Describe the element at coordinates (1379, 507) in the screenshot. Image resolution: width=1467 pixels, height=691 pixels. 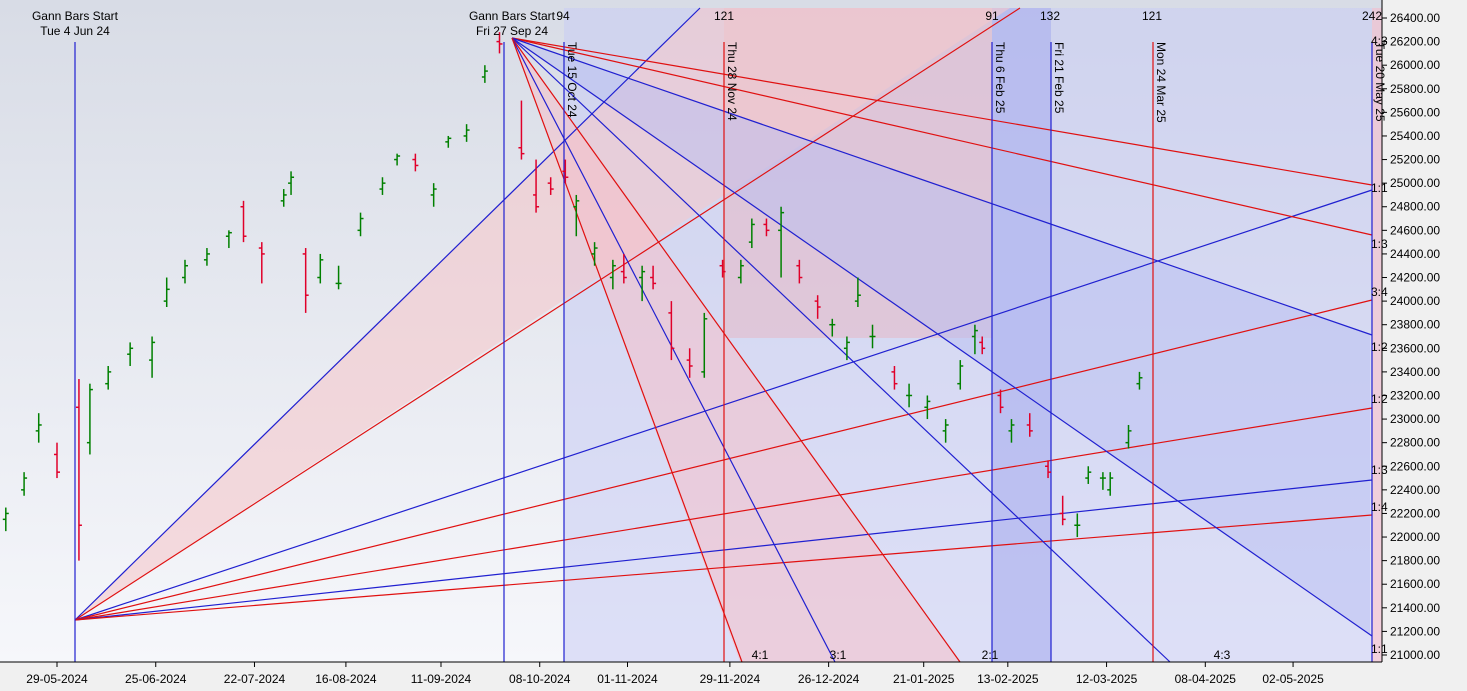
I see `fan-label: 1:4` at that location.